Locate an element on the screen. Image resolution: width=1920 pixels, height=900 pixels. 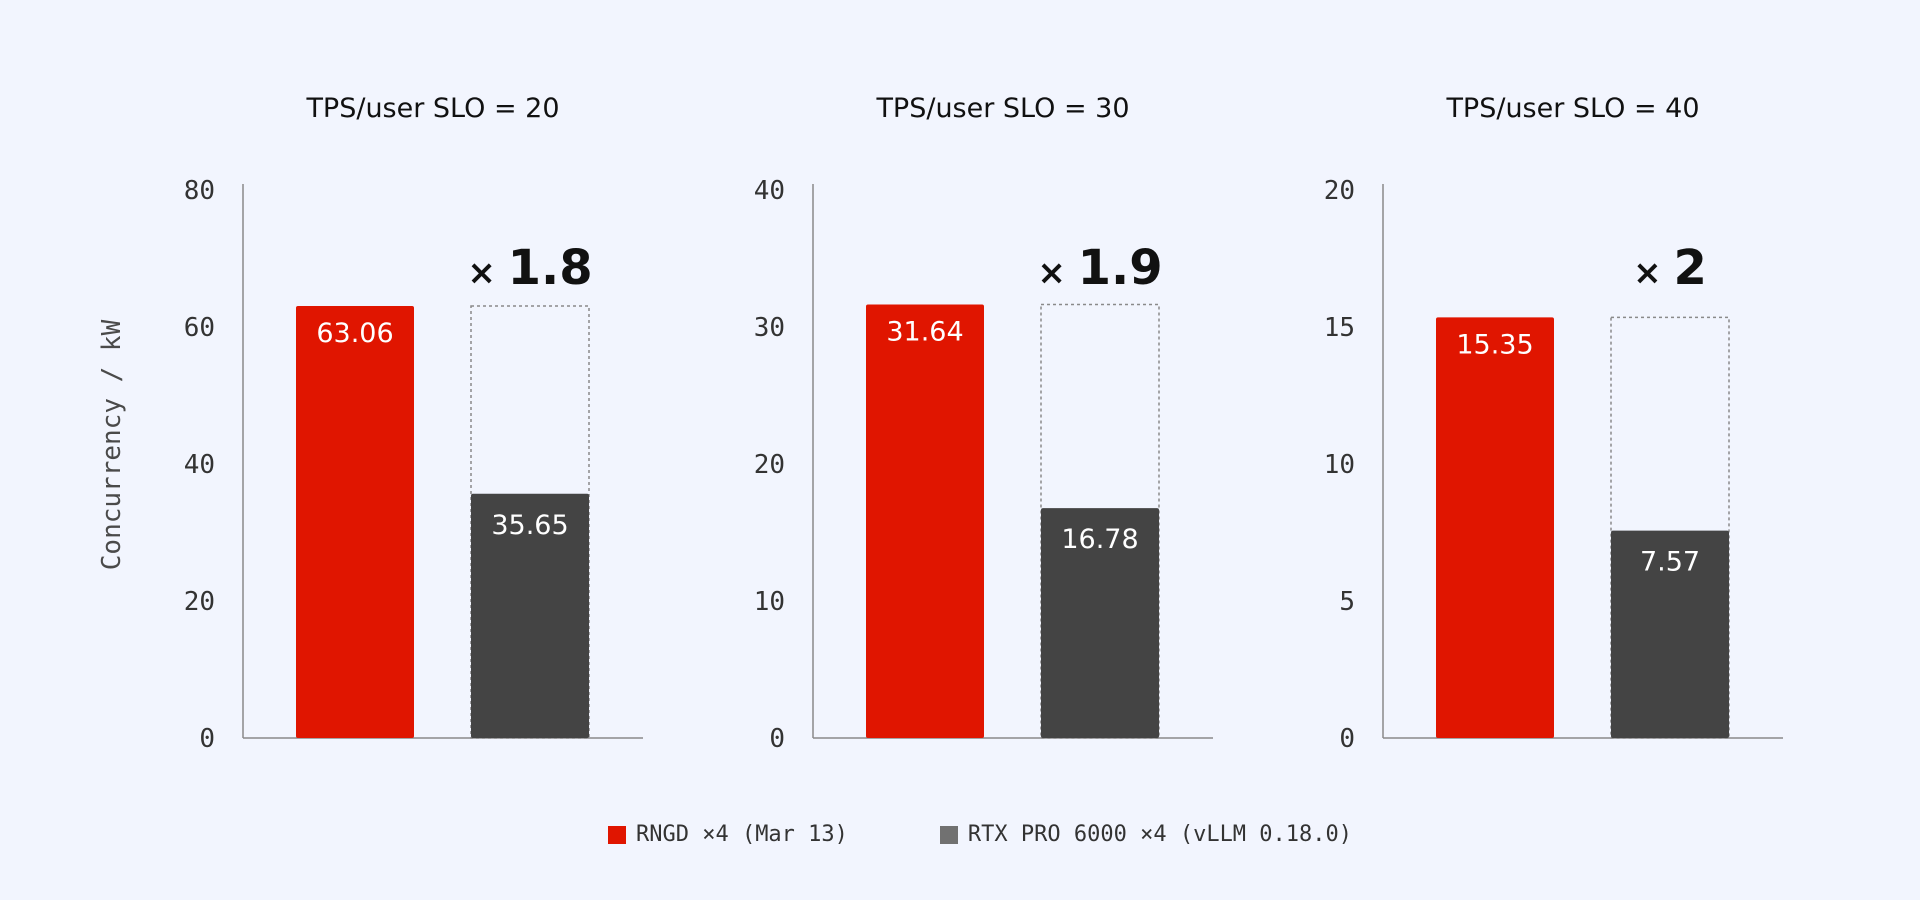
legend-swatch-rtx is located at coordinates (948, 834).